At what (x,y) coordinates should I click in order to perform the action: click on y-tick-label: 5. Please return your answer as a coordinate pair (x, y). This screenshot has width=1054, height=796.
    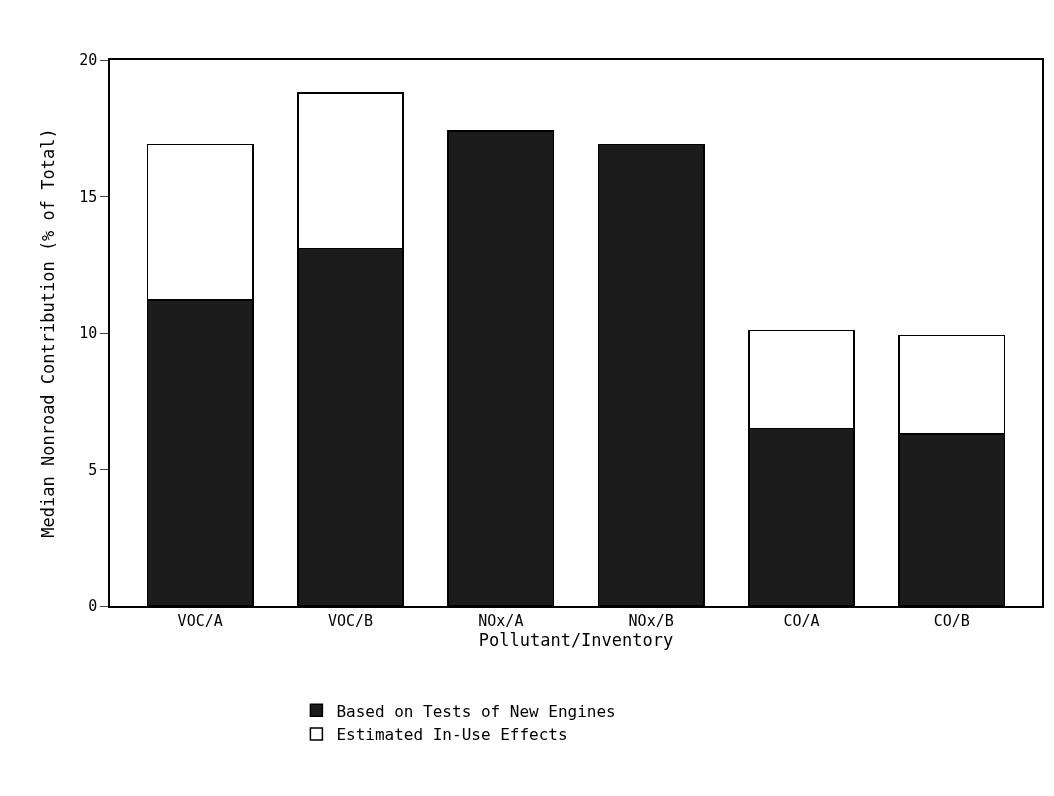
    Looking at the image, I should click on (93, 469).